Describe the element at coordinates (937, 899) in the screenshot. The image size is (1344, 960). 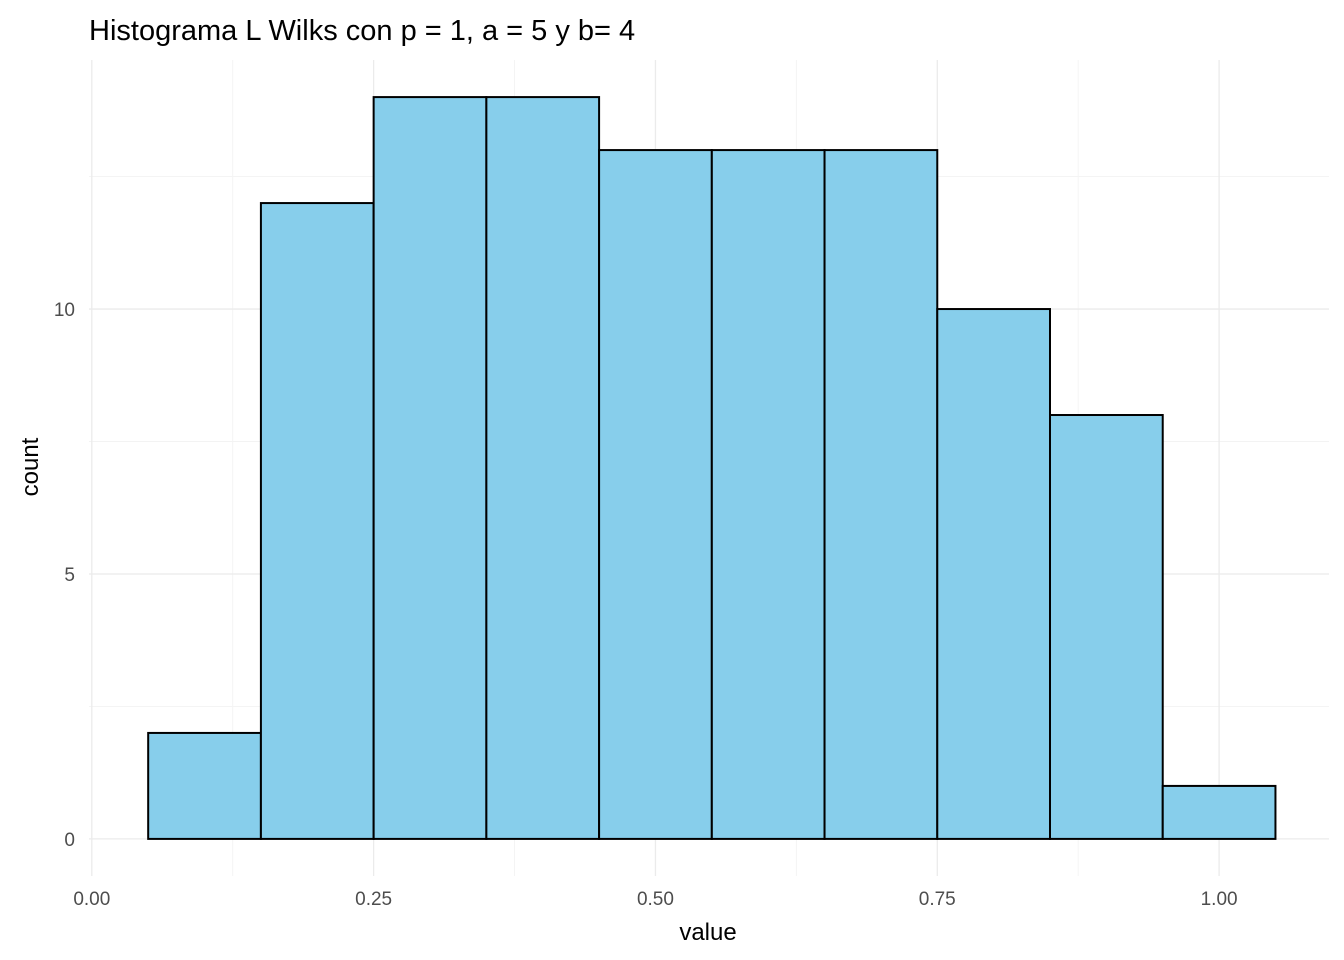
I see `x-tick-label: 0.75` at that location.